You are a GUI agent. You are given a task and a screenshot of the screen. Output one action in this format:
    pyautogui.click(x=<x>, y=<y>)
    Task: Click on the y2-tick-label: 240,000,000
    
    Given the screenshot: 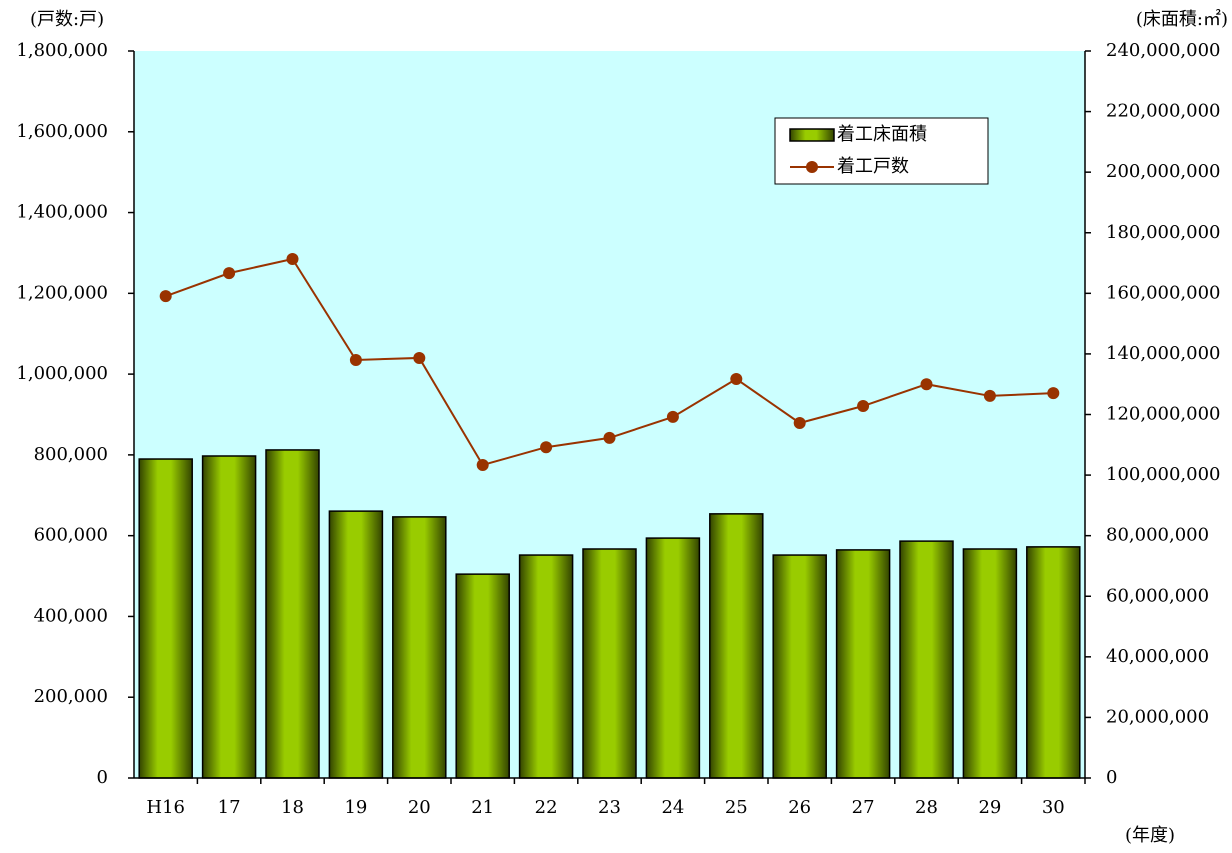 What is the action you would take?
    pyautogui.click(x=1163, y=50)
    